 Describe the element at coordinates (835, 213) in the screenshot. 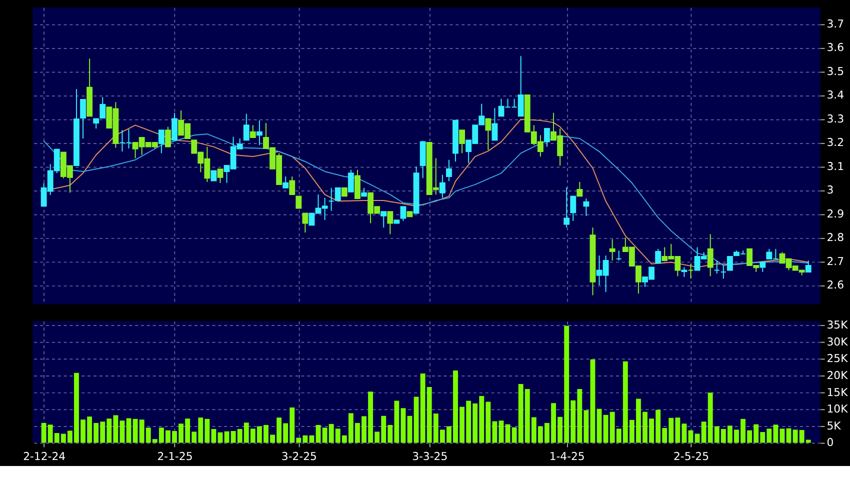

I see `y-tick-label: 2.9` at that location.